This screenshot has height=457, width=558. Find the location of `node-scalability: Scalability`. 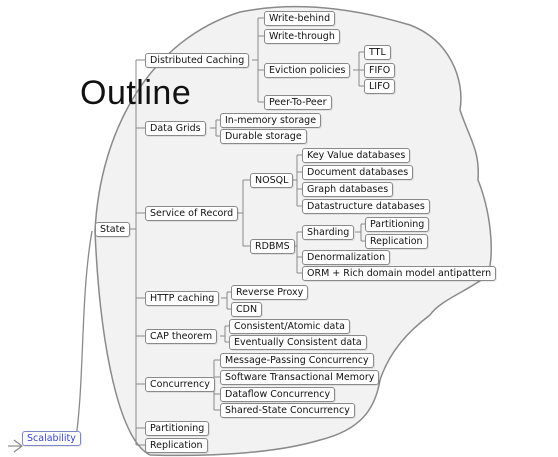

node-scalability: Scalability is located at coordinates (51, 438).